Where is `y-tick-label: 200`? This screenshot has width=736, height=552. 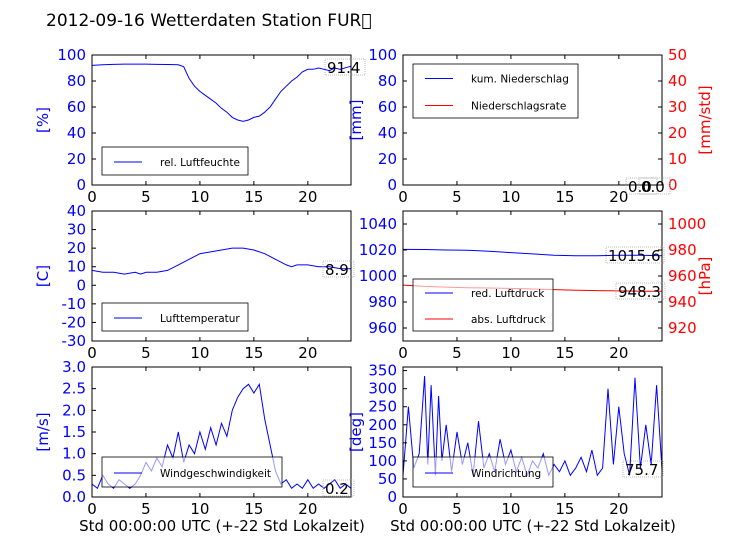
y-tick-label: 200 is located at coordinates (382, 425).